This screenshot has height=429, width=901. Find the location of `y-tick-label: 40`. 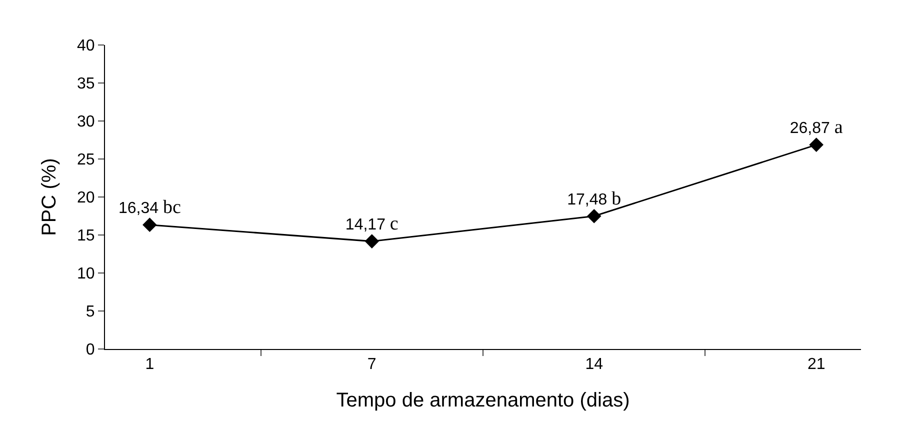

y-tick-label: 40 is located at coordinates (86, 46).